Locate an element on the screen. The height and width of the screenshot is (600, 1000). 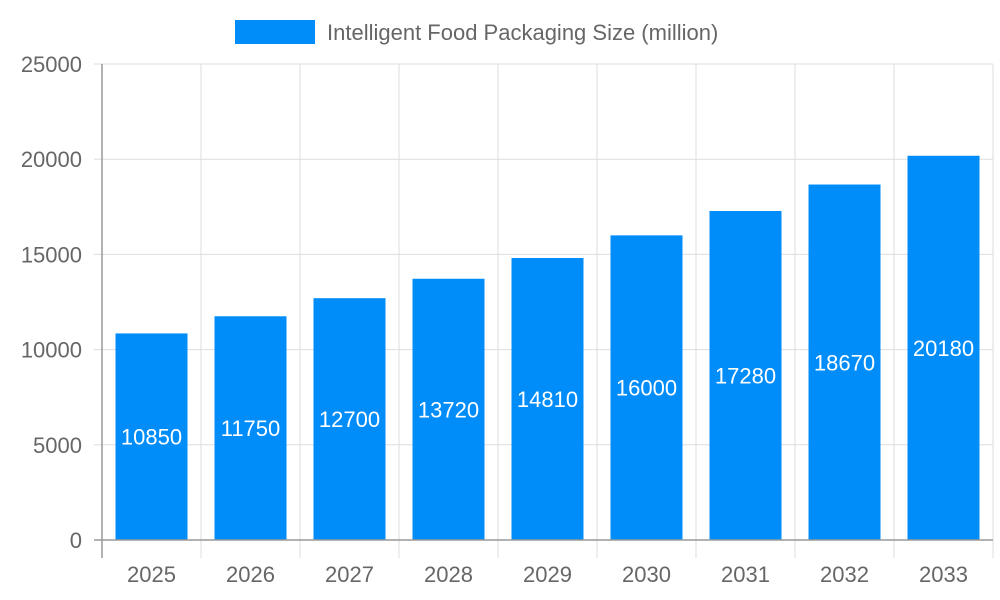
x-tick-label: 2032 is located at coordinates (844, 574).